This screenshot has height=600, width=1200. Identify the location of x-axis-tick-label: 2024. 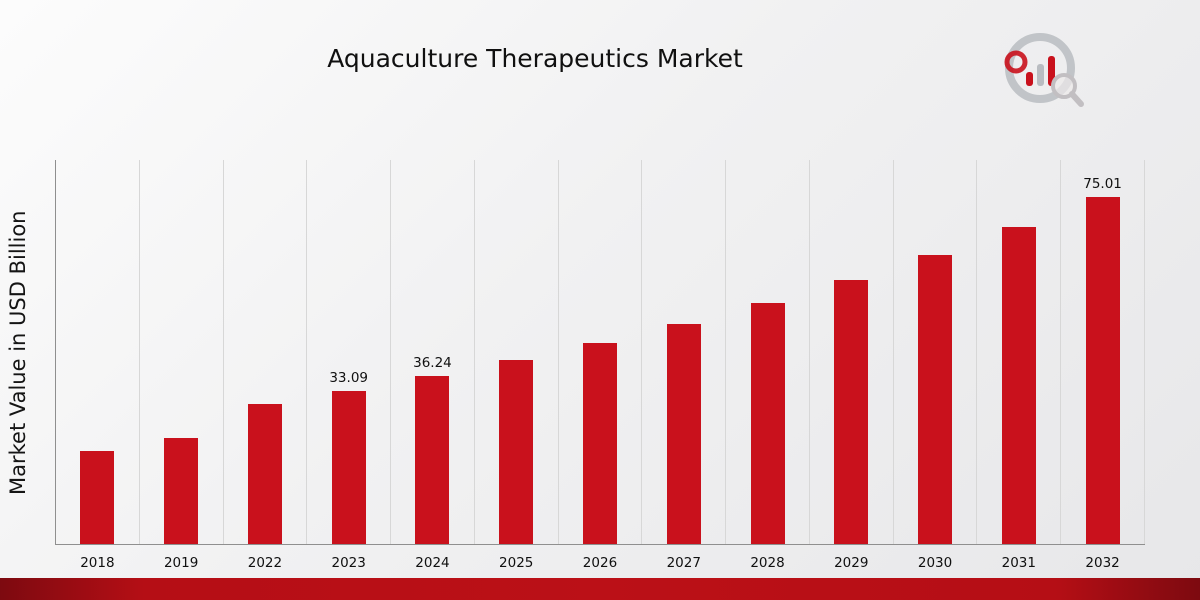
(432, 563).